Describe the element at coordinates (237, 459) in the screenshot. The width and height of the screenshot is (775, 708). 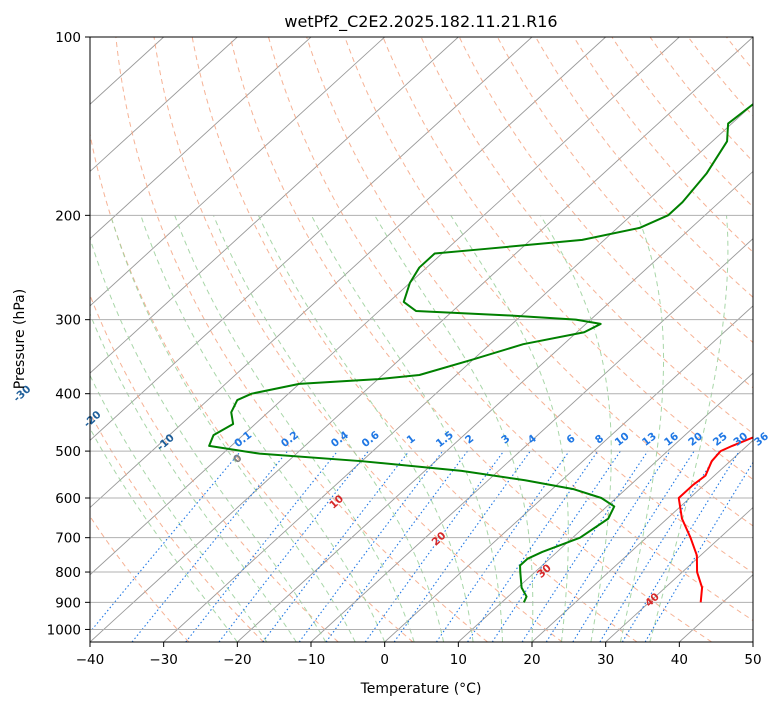
I see `dry-adiabat-label: 0` at that location.